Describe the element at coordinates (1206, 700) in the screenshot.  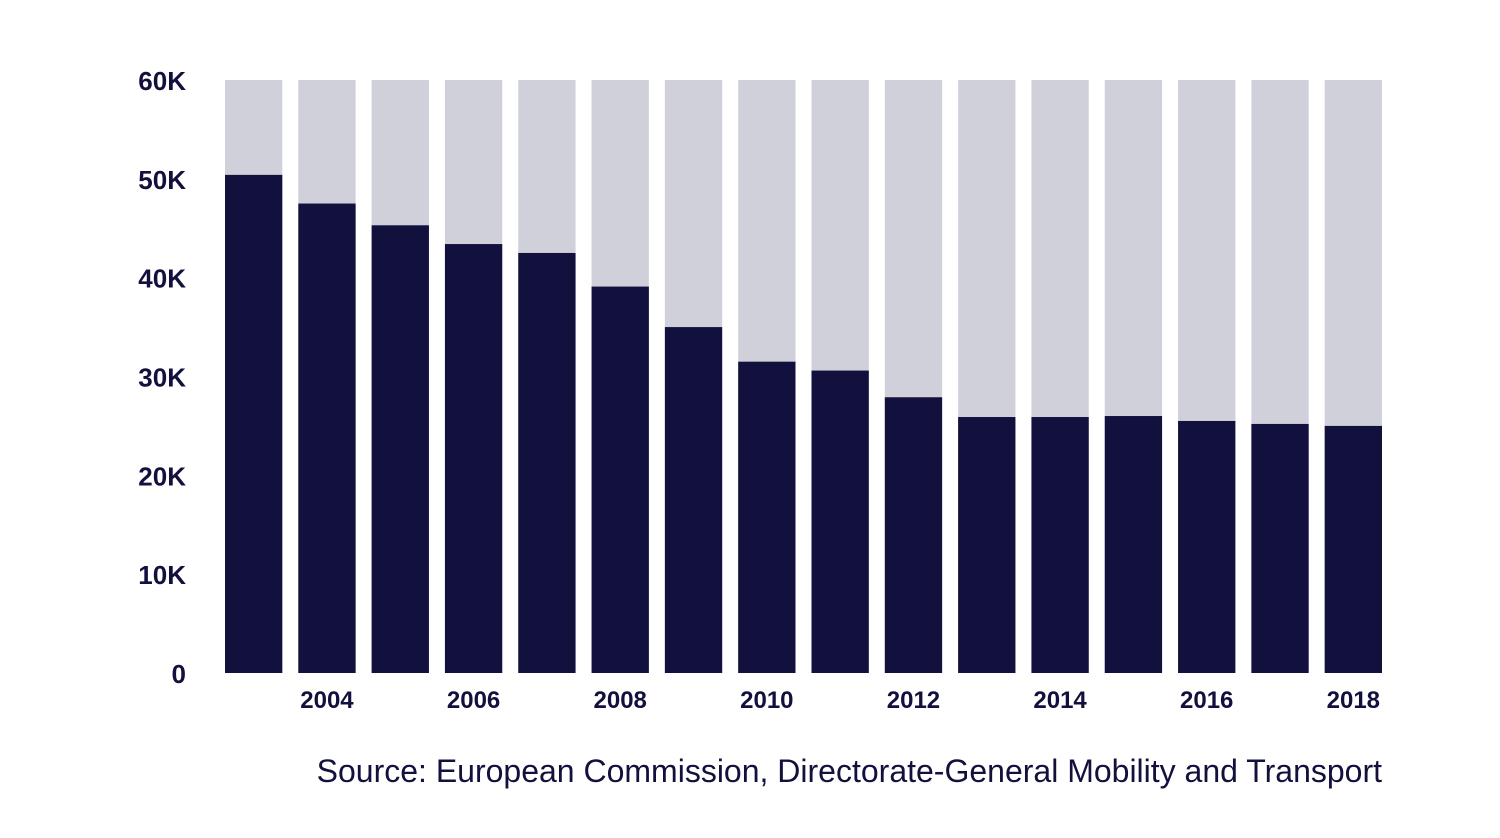
I see `x-tick-label: 2016` at that location.